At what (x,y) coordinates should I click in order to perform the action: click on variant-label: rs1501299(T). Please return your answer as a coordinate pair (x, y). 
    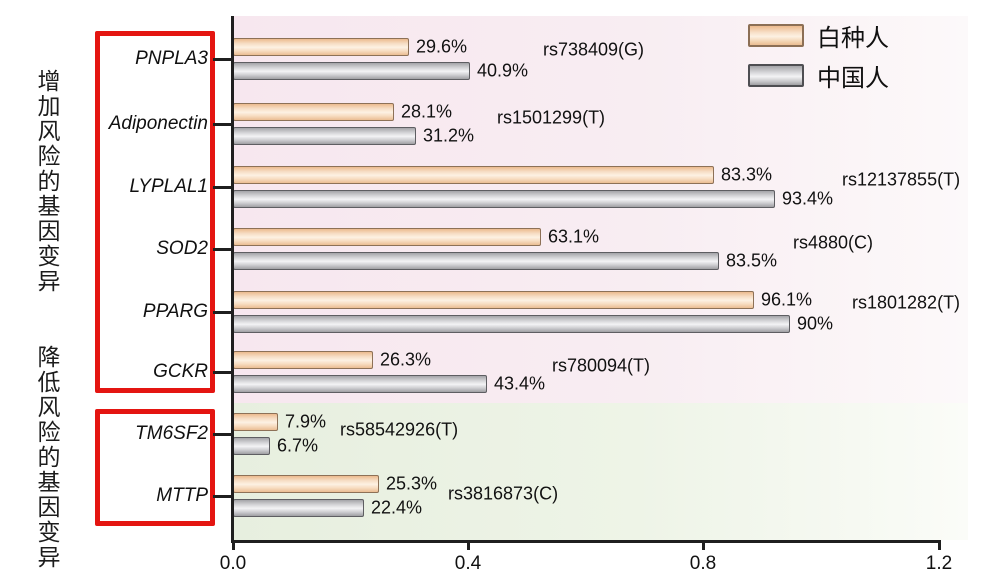
    Looking at the image, I should click on (551, 117).